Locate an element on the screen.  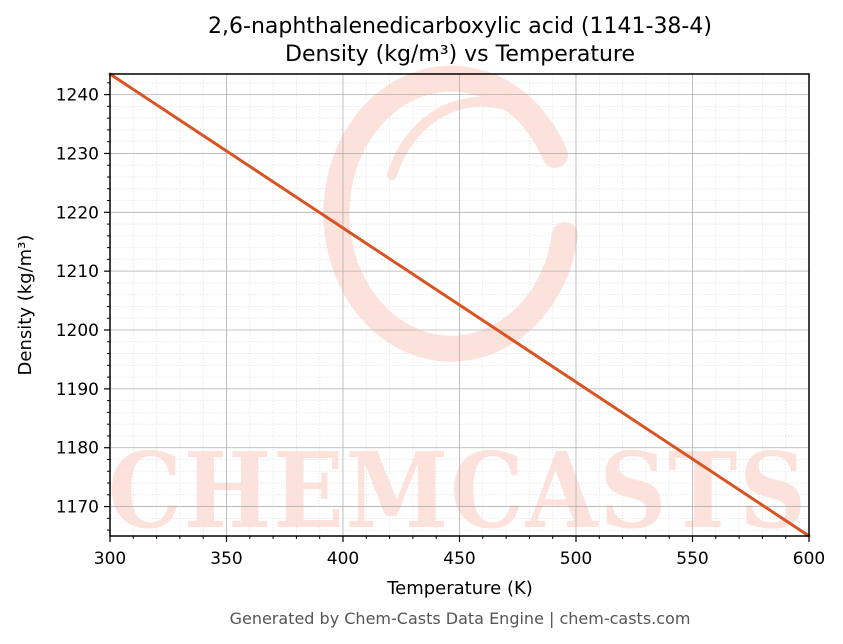
x-tick-label: 500 is located at coordinates (576, 559).